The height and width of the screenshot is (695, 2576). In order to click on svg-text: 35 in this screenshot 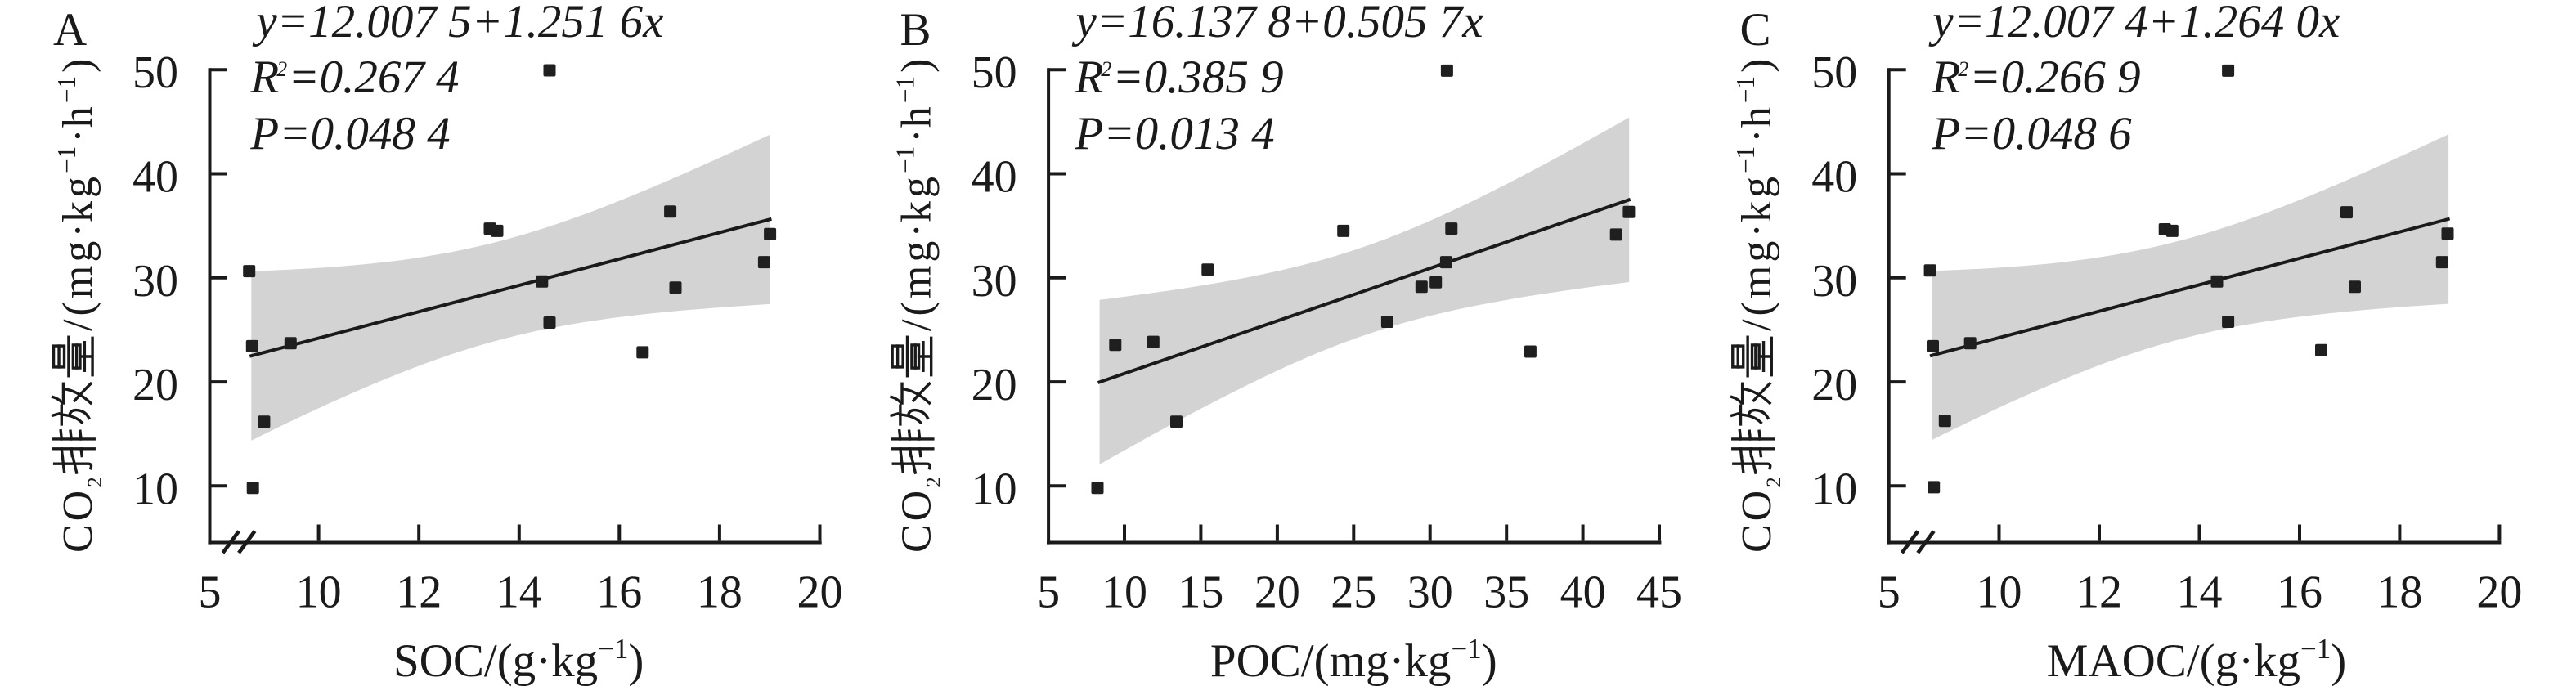, I will do `click(1506, 592)`.